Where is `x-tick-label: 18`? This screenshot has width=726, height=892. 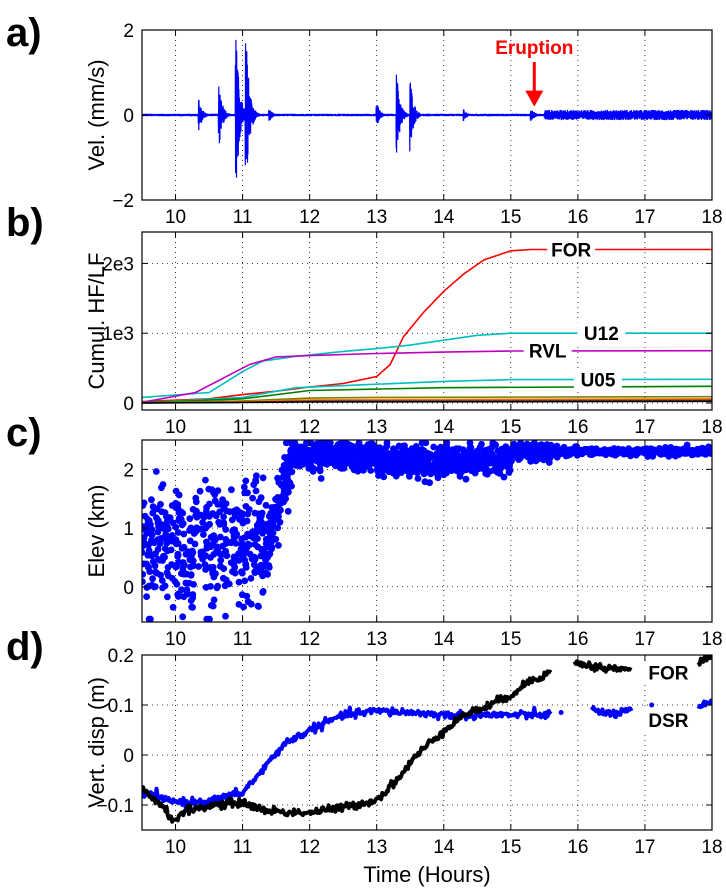 x-tick-label: 18 is located at coordinates (711, 427).